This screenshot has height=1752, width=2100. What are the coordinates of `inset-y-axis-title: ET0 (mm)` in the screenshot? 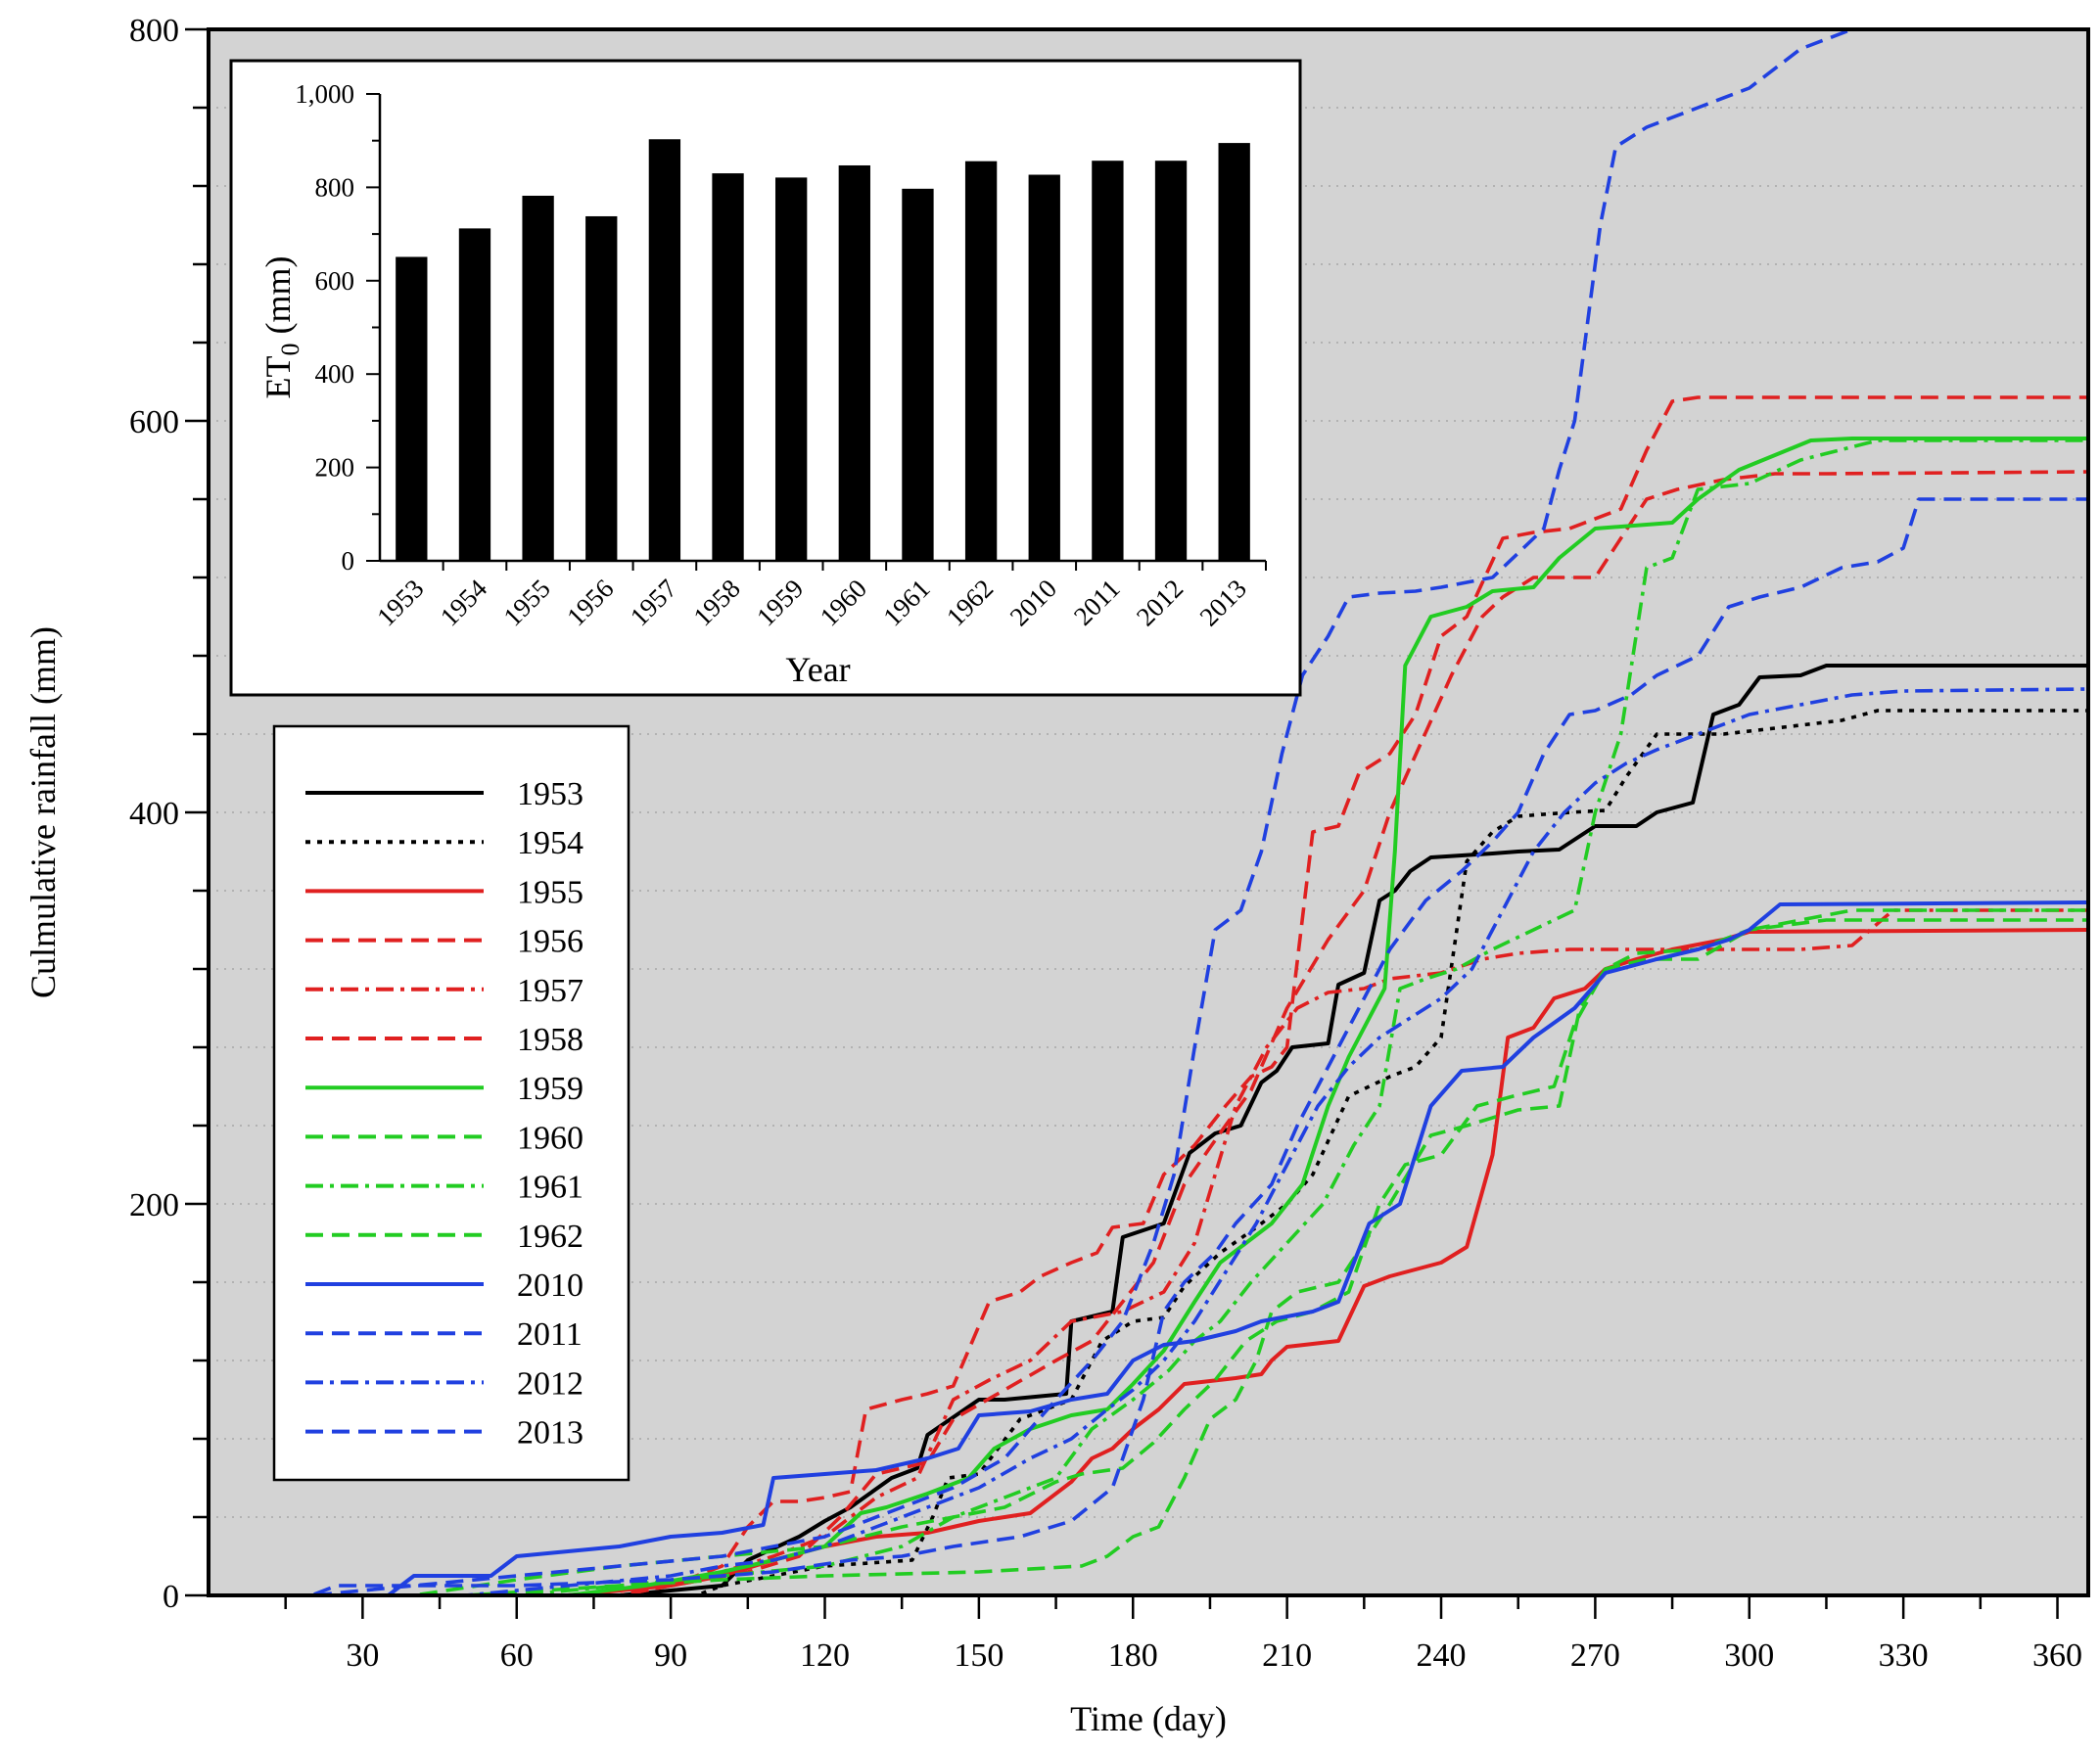 It's located at (281, 327).